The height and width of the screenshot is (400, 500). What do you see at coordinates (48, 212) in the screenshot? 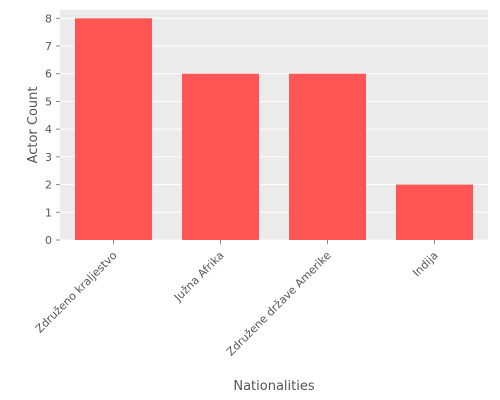
I see `y-tick-label: 1` at bounding box center [48, 212].